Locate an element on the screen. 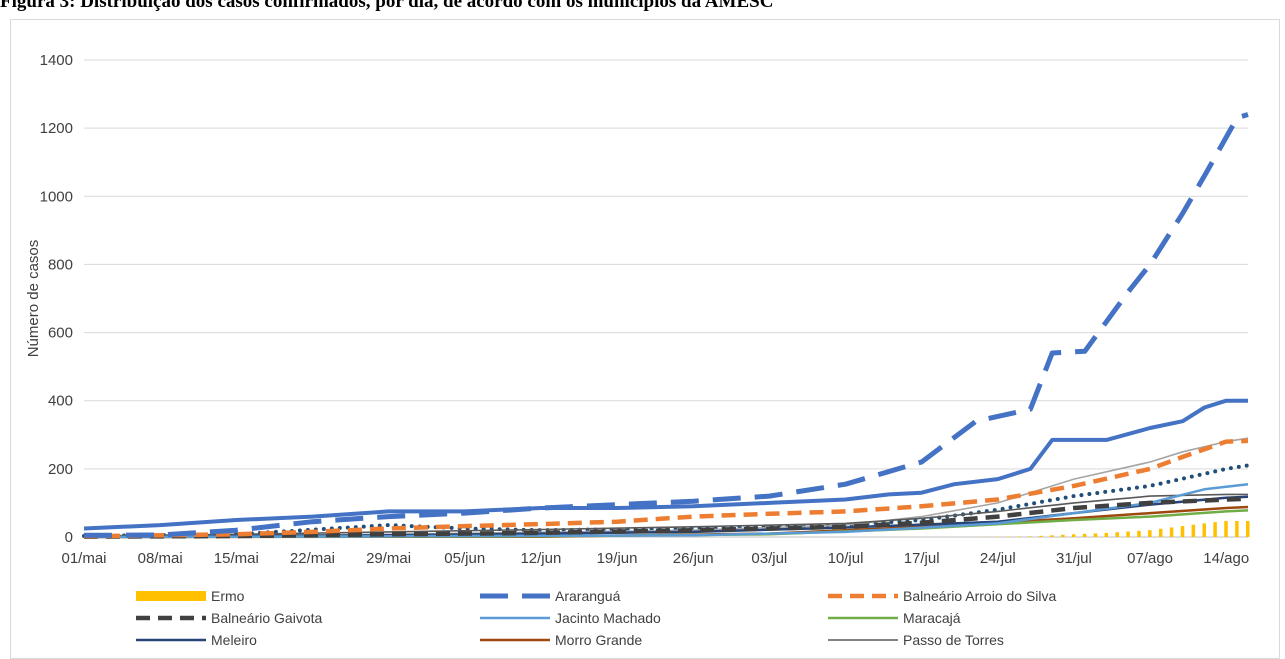 Image resolution: width=1285 pixels, height=659 pixels. x-tick-label: 14/ago is located at coordinates (1226, 558).